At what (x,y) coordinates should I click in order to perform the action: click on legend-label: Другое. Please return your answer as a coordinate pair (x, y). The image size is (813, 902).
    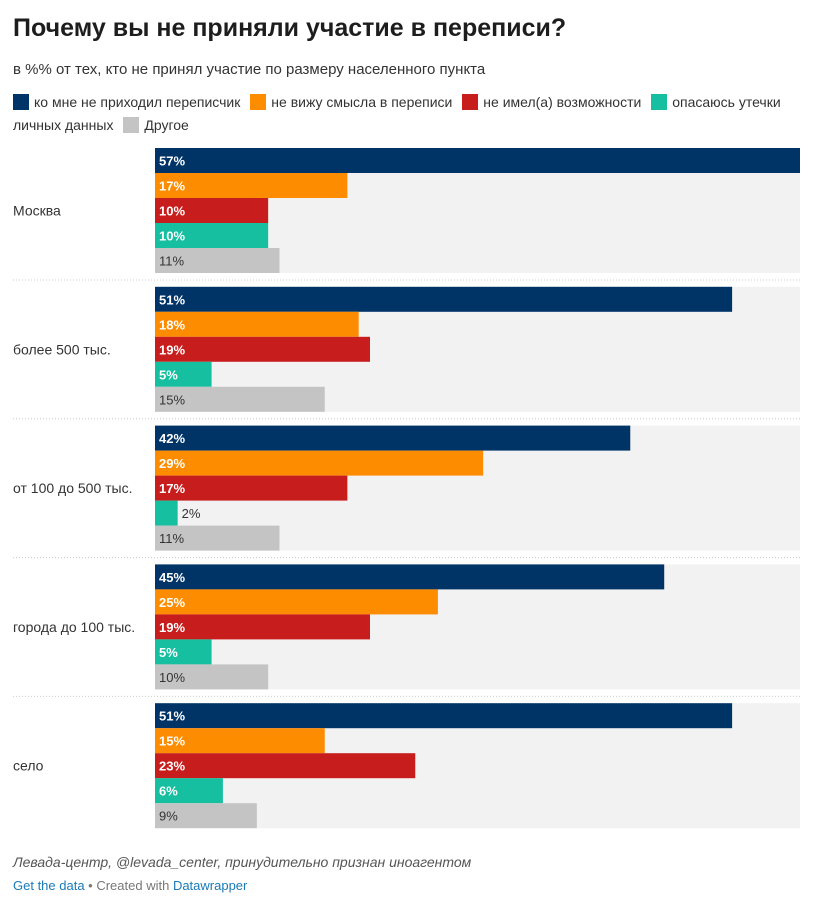
    Looking at the image, I should click on (166, 125).